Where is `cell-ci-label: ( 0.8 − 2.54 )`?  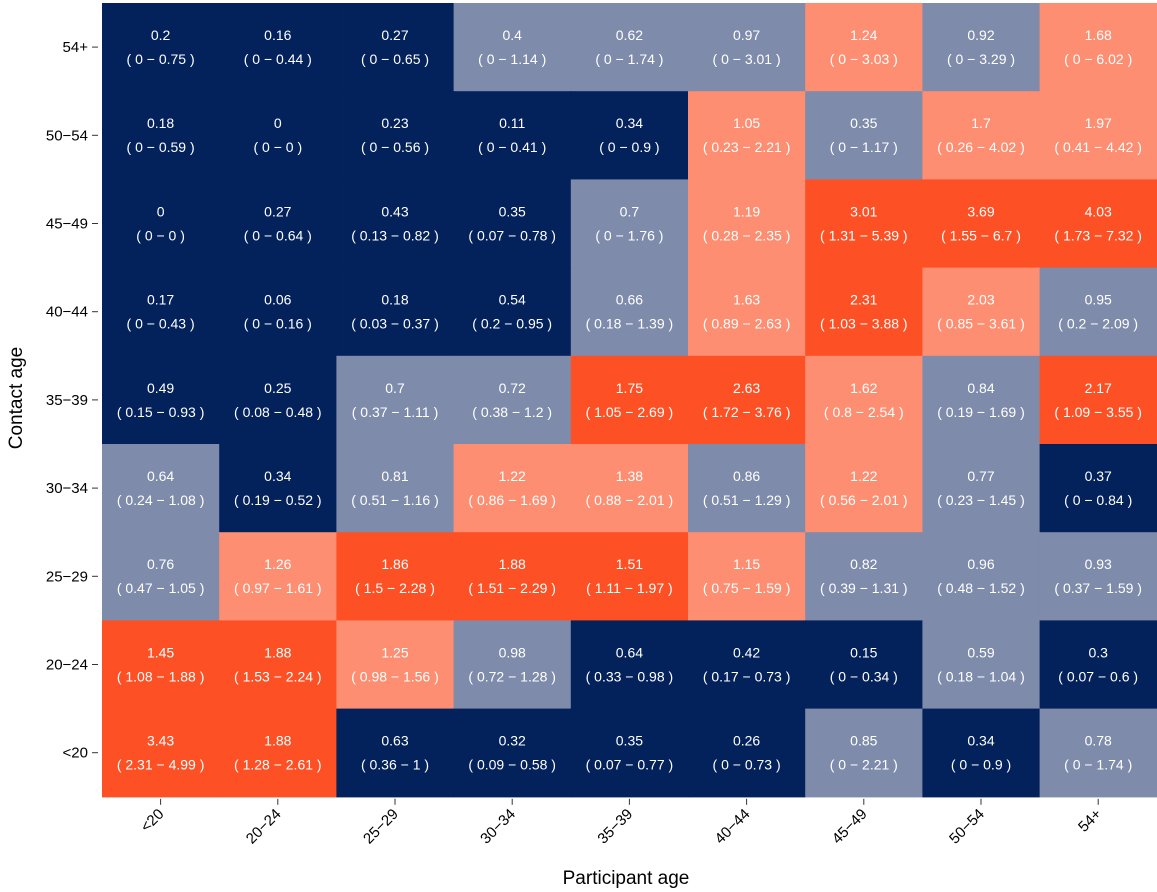 cell-ci-label: ( 0.8 − 2.54 ) is located at coordinates (864, 412).